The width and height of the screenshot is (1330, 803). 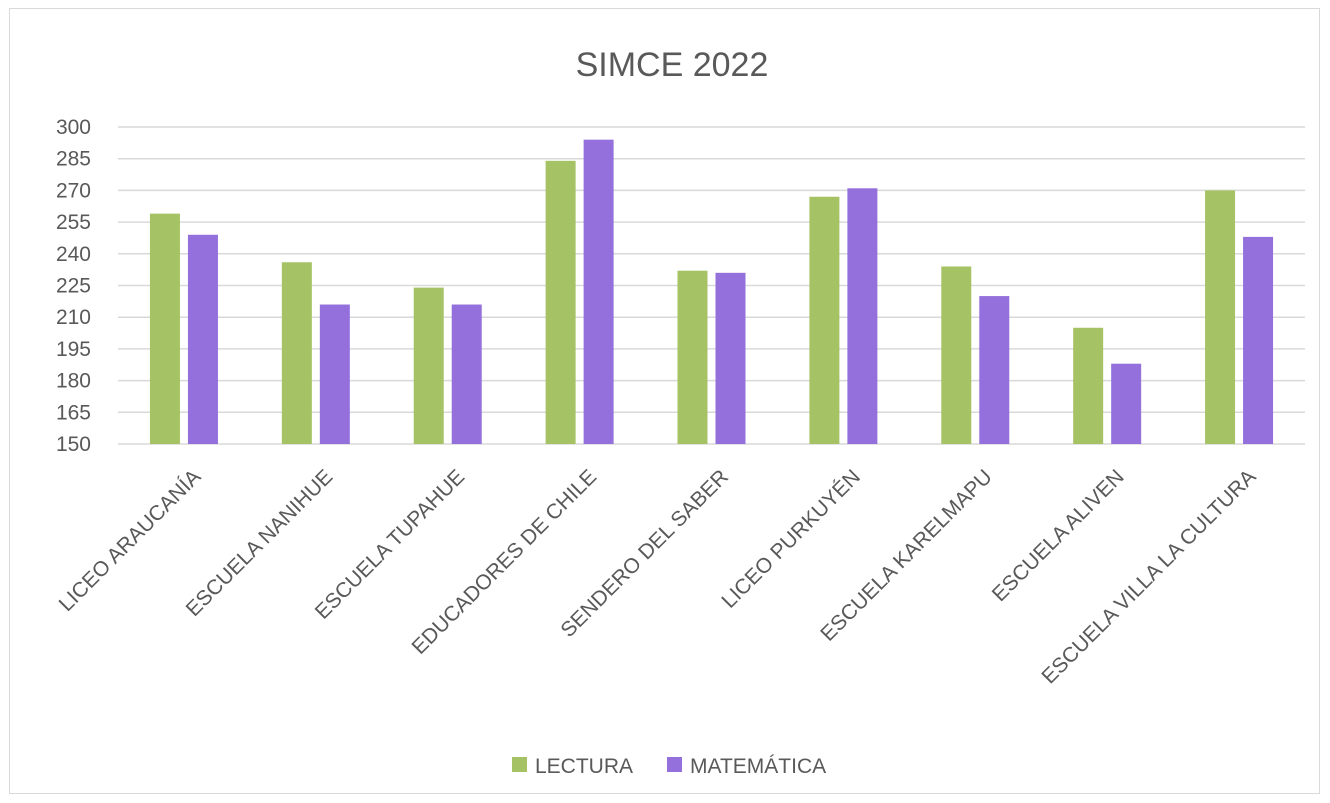 What do you see at coordinates (73, 317) in the screenshot?
I see `y-tick-label: 210` at bounding box center [73, 317].